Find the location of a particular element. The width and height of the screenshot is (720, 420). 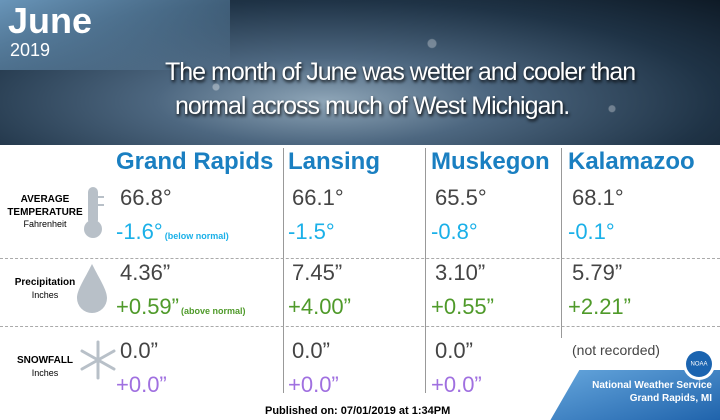

departure: +0.55” is located at coordinates (462, 306).